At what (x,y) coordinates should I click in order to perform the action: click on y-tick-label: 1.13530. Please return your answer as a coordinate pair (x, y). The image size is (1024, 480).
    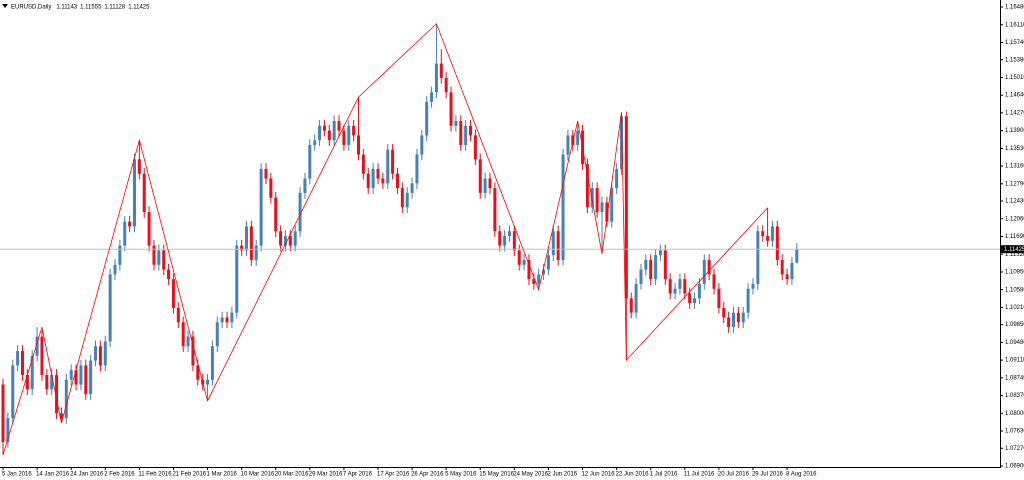
    Looking at the image, I should click on (1014, 149).